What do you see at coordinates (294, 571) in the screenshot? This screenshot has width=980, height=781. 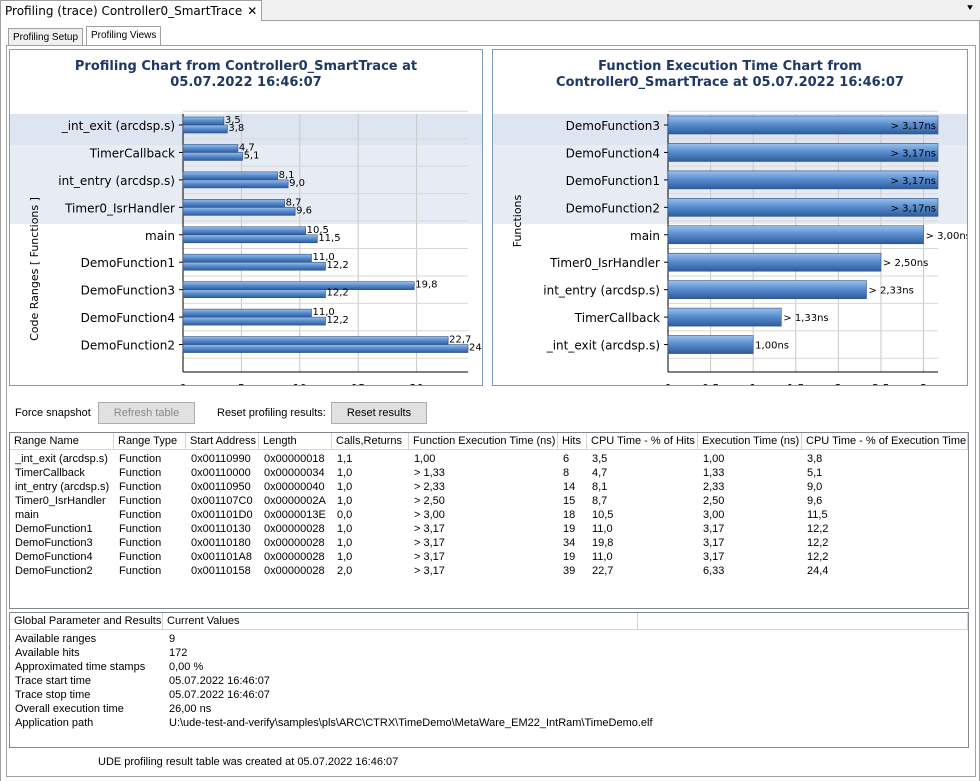 I see `table-cell: 0x00000028` at bounding box center [294, 571].